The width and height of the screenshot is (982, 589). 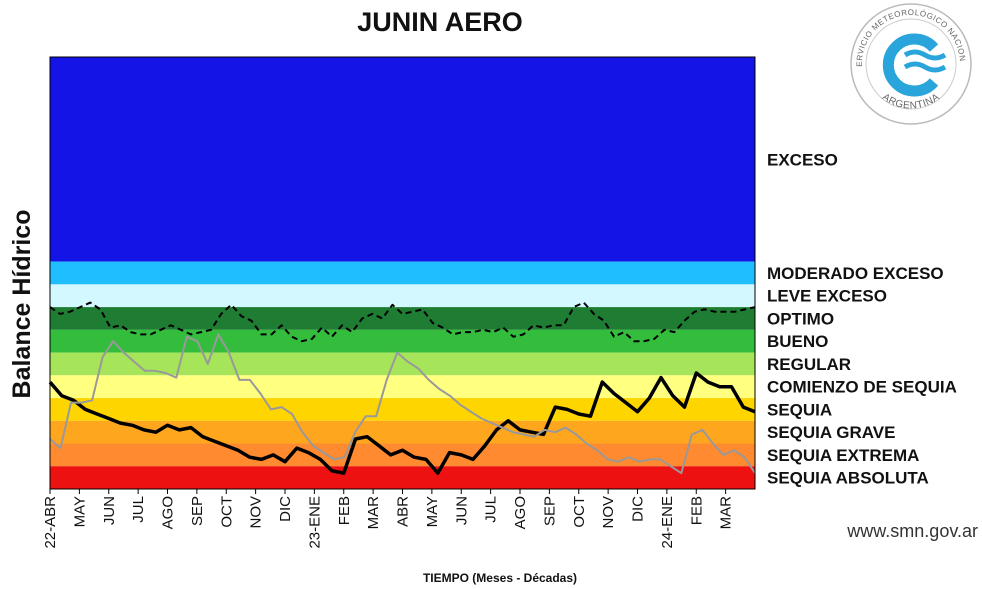 I want to click on chart-title: JUNIN AERO, so click(x=440, y=22).